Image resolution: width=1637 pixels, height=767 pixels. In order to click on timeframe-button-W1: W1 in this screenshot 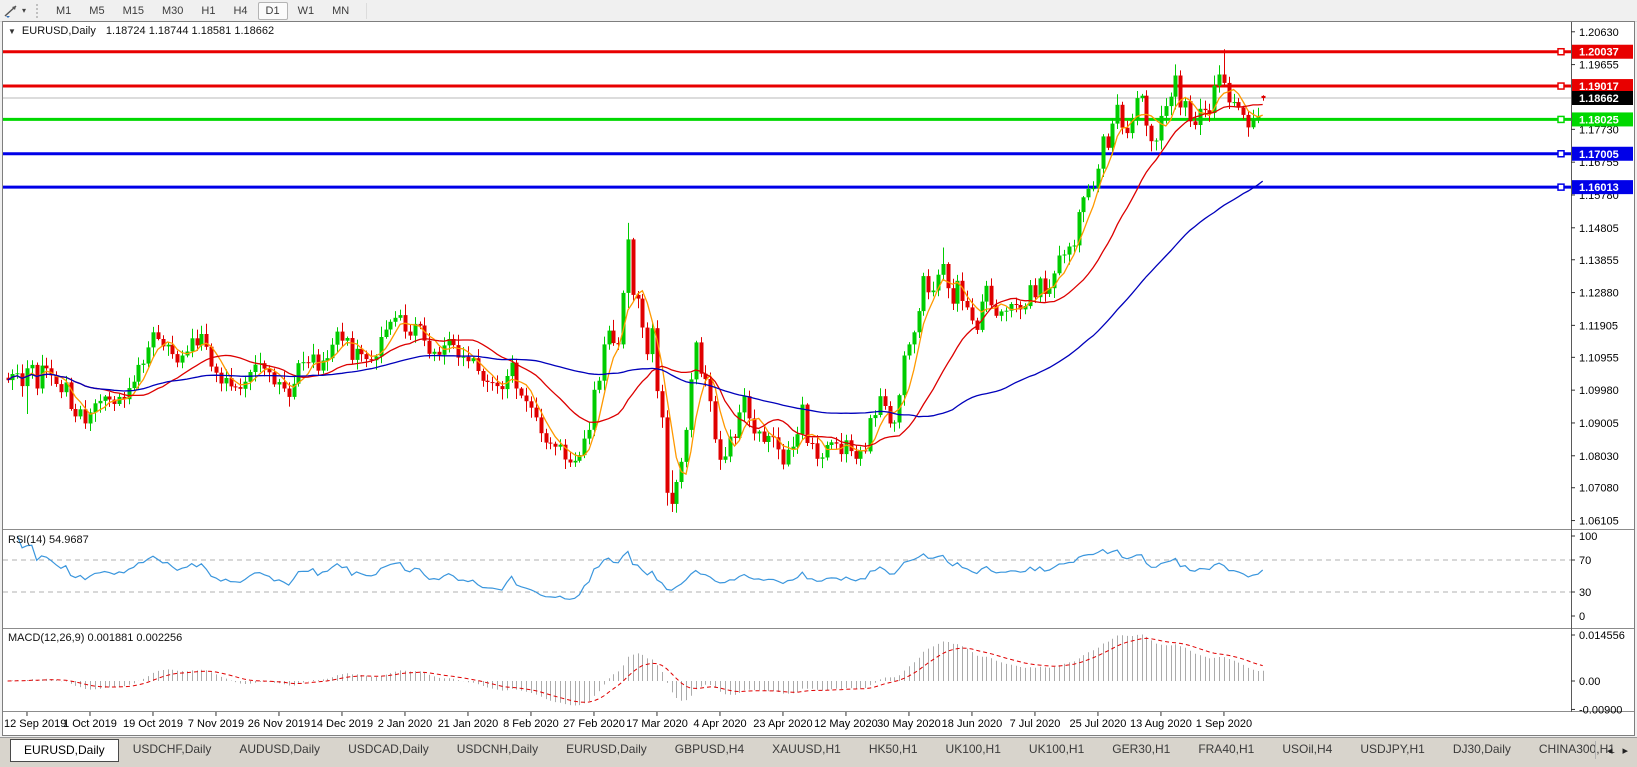, I will do `click(306, 10)`.